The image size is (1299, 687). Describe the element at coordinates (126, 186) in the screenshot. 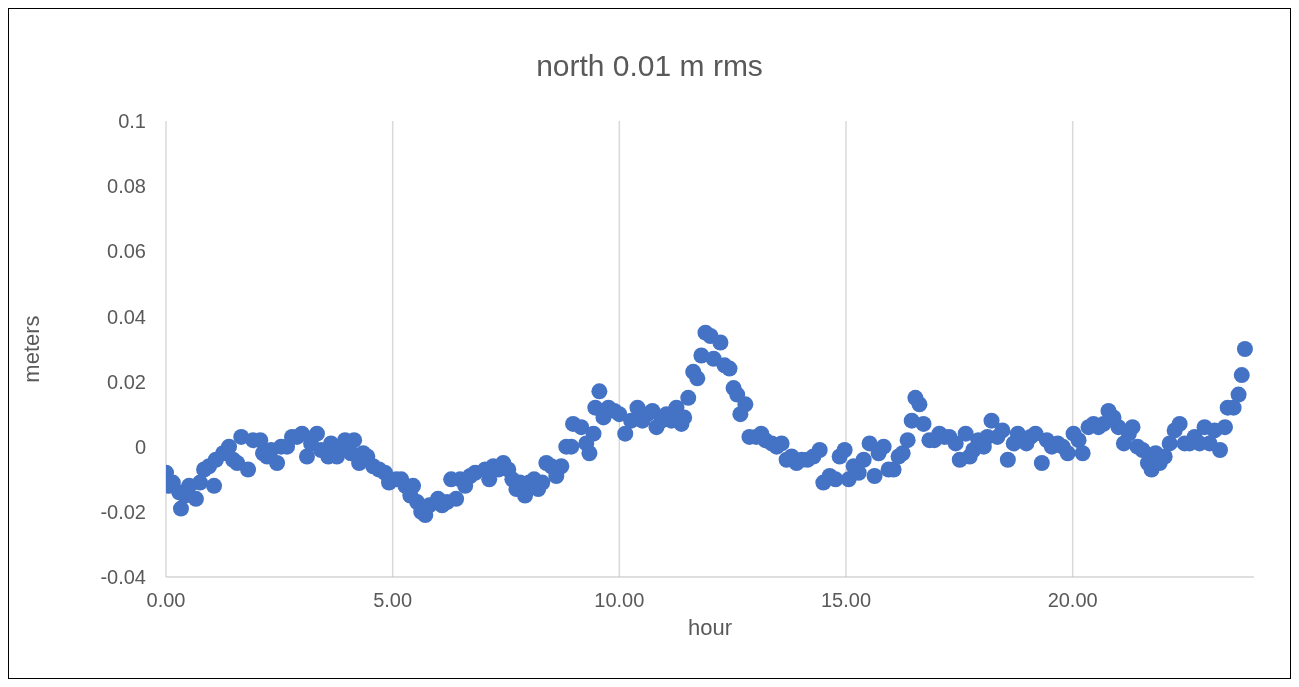

I see `y-tick-label: 0.08` at that location.